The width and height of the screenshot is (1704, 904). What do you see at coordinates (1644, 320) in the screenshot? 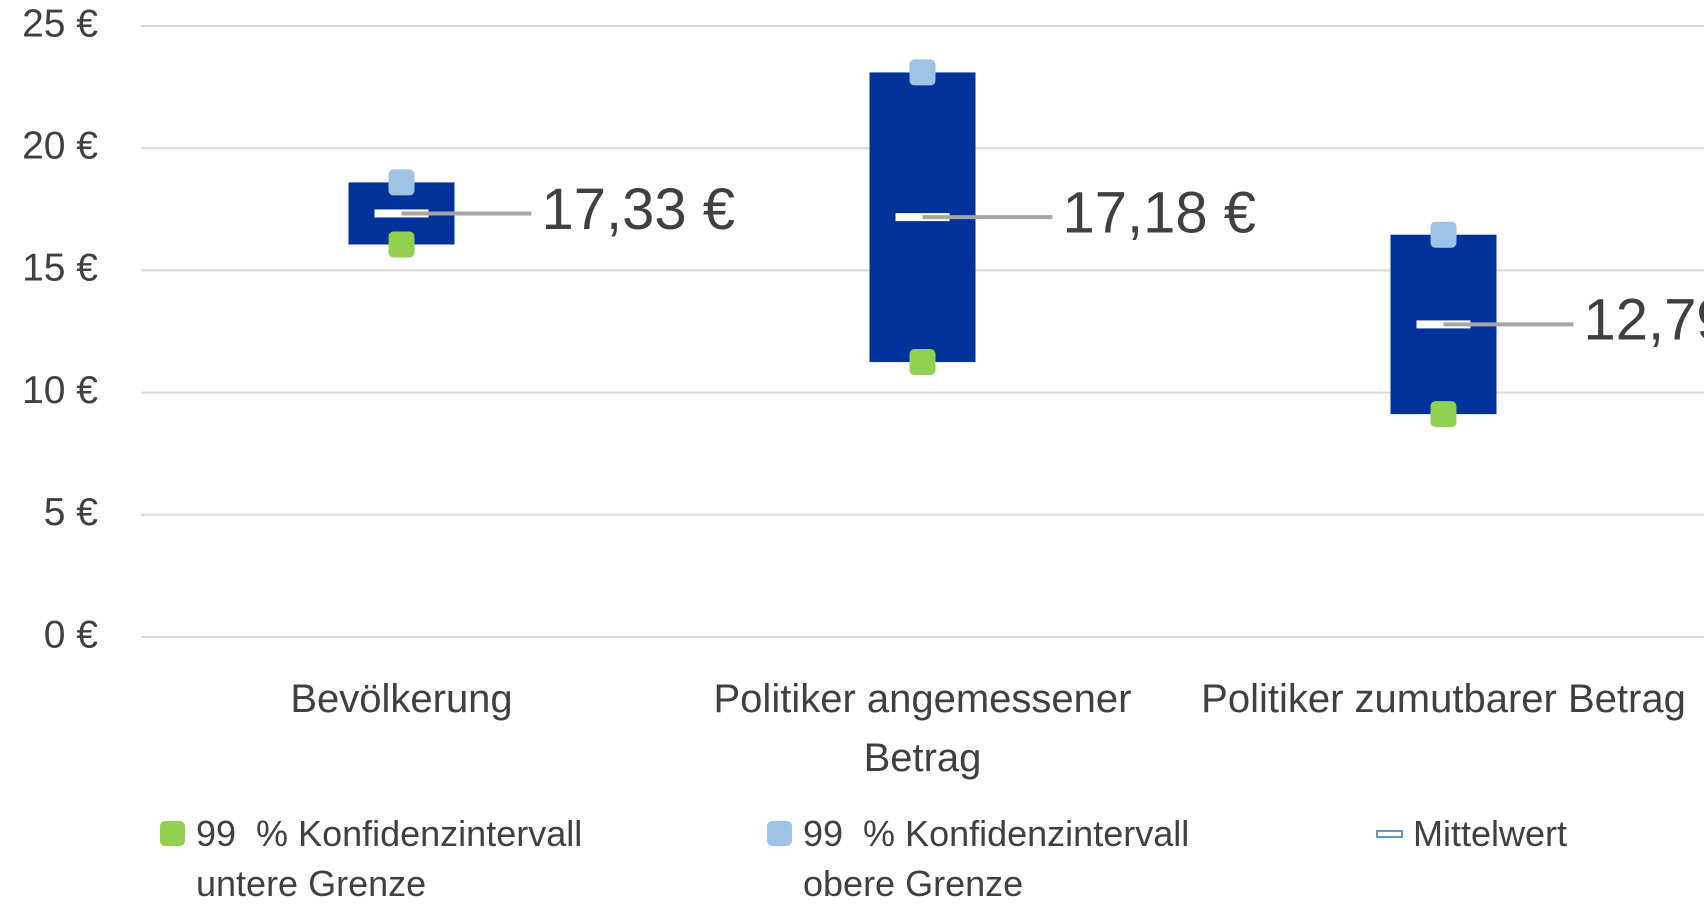
I see `data-label: 12,79 €` at bounding box center [1644, 320].